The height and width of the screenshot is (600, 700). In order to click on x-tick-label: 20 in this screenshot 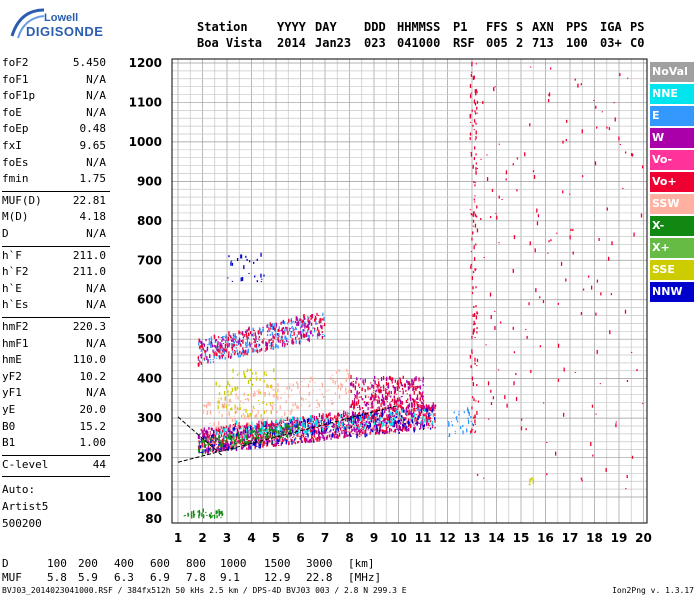, I will do `click(643, 538)`.